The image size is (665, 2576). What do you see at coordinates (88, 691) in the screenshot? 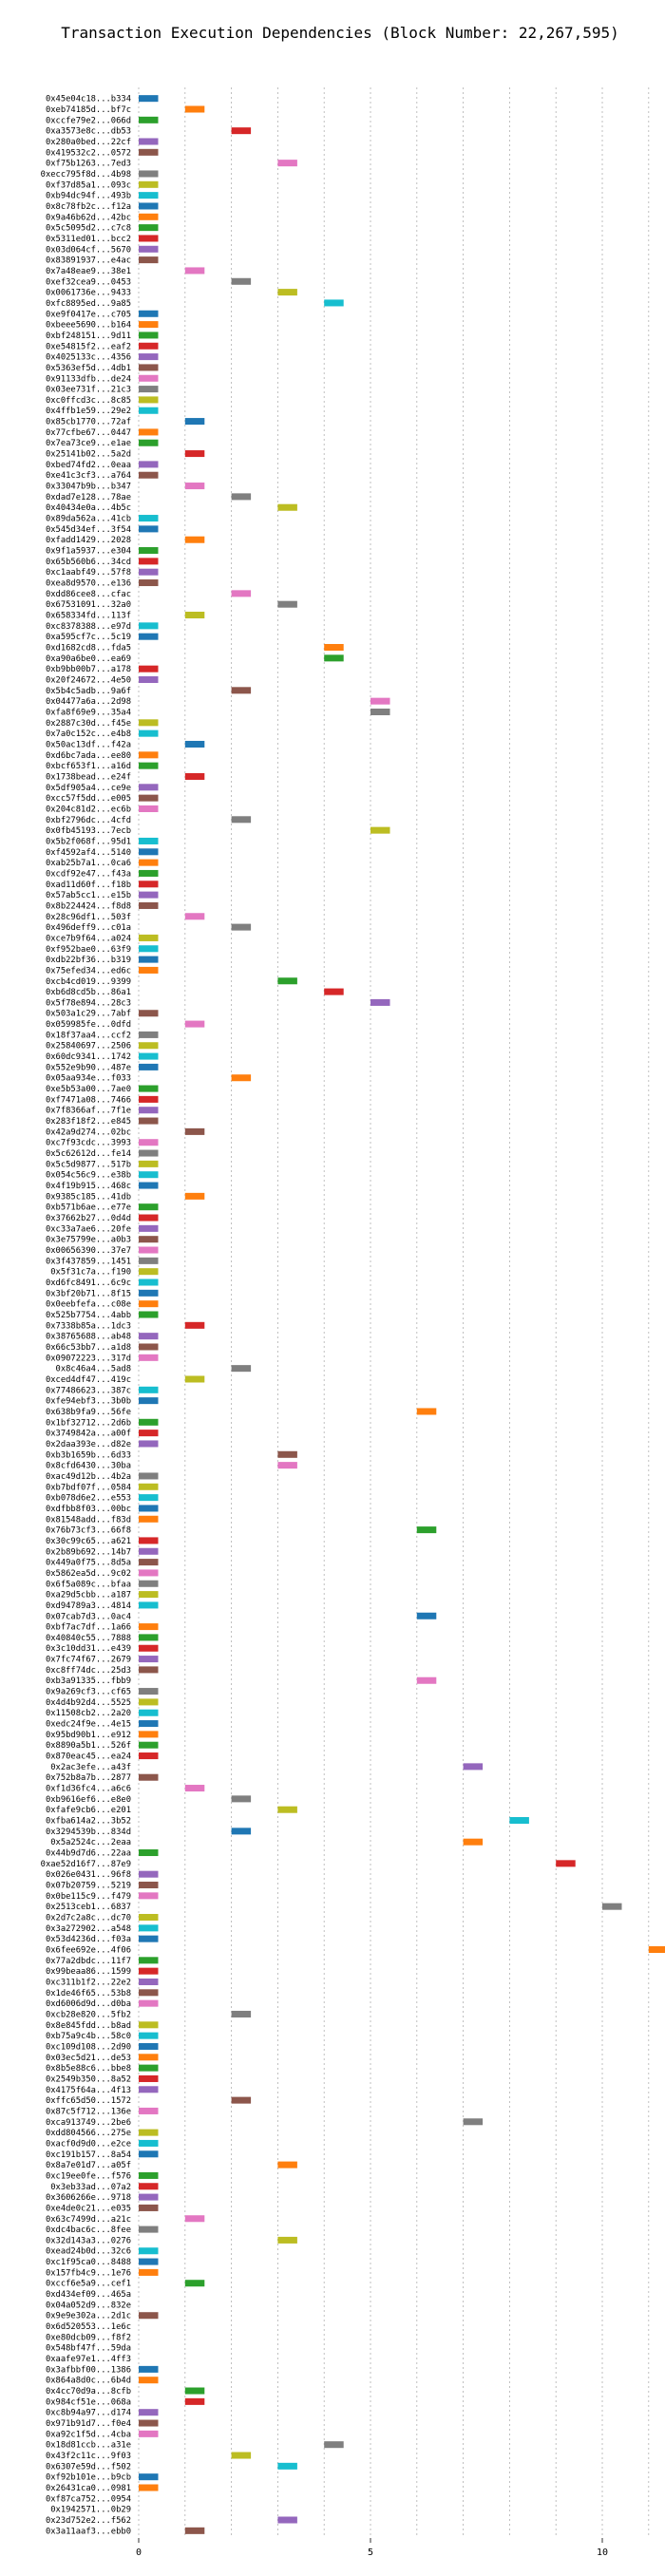
I see `y-tick-label: 0x5b4c5adb...9a6f` at bounding box center [88, 691].